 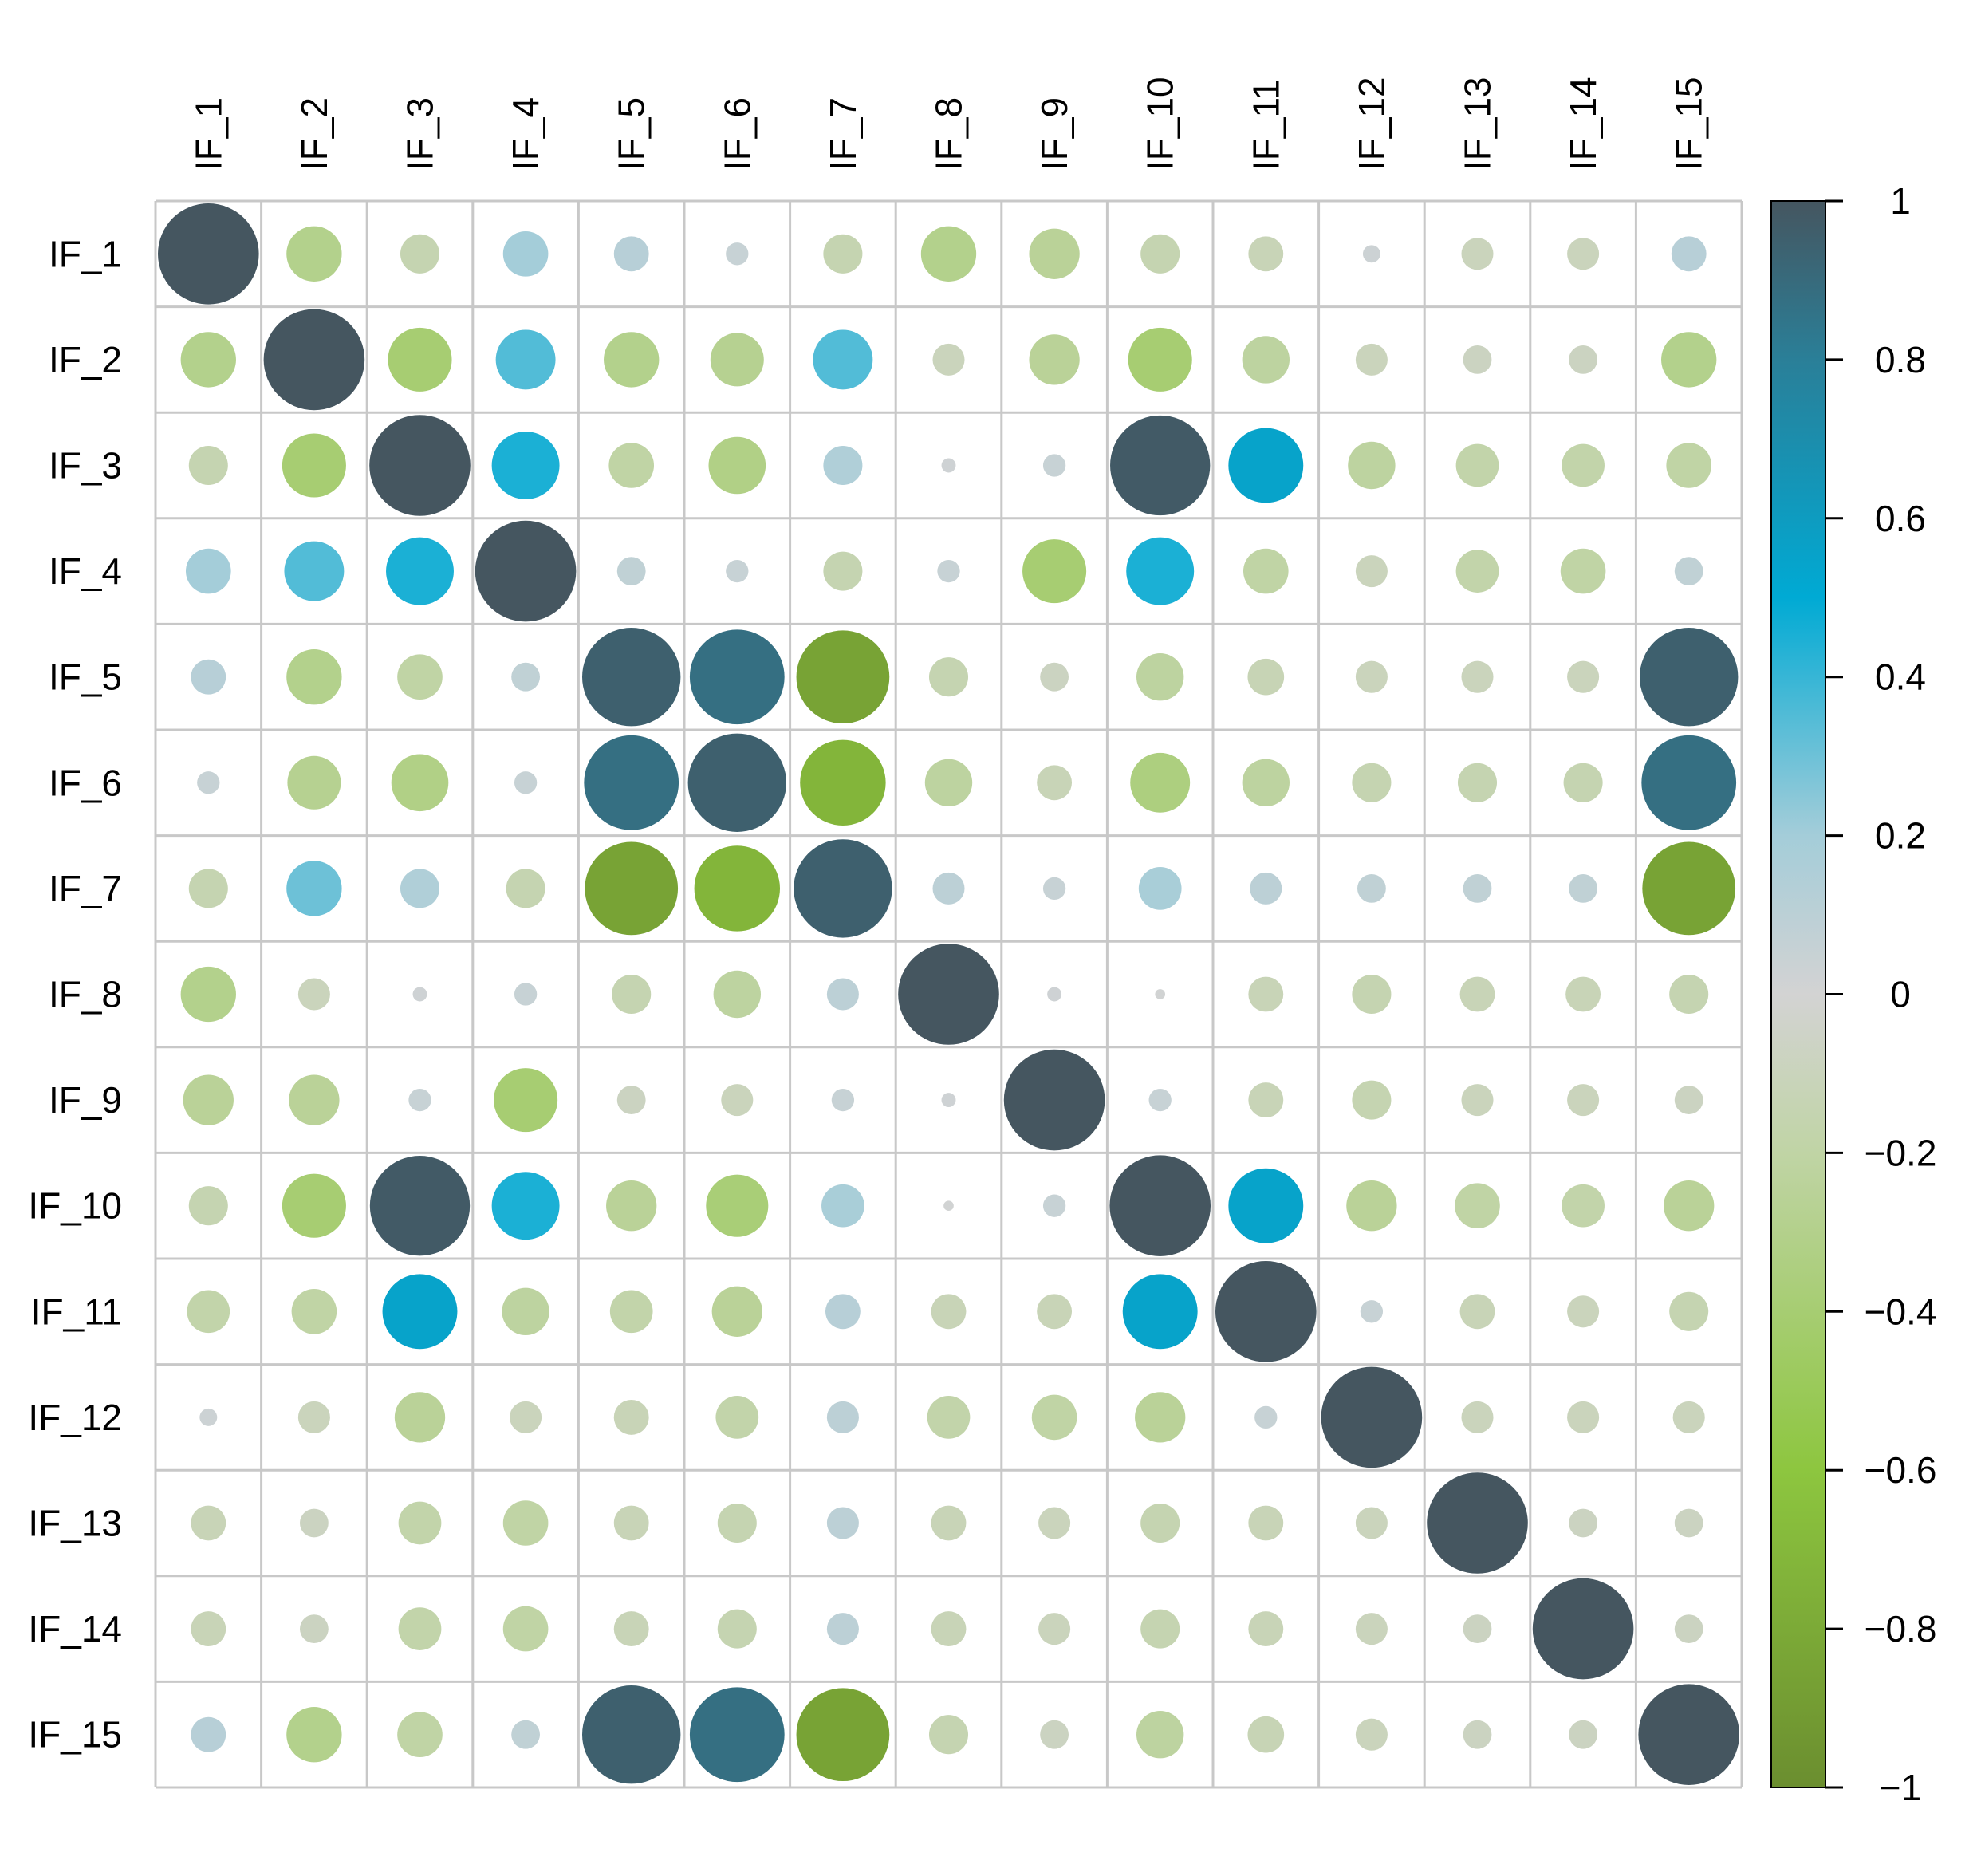 What do you see at coordinates (1054, 134) in the screenshot?
I see `column-label: IF_9` at bounding box center [1054, 134].